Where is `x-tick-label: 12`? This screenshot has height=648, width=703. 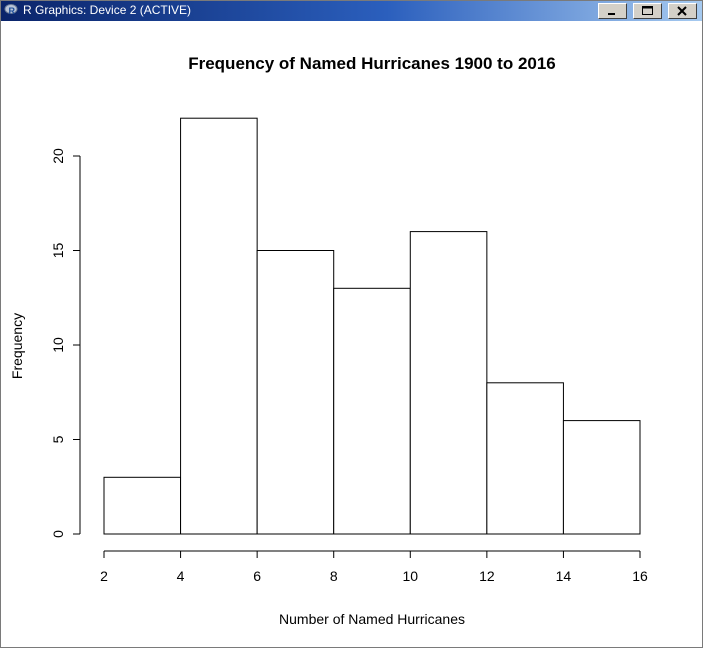 x-tick-label: 12 is located at coordinates (487, 576).